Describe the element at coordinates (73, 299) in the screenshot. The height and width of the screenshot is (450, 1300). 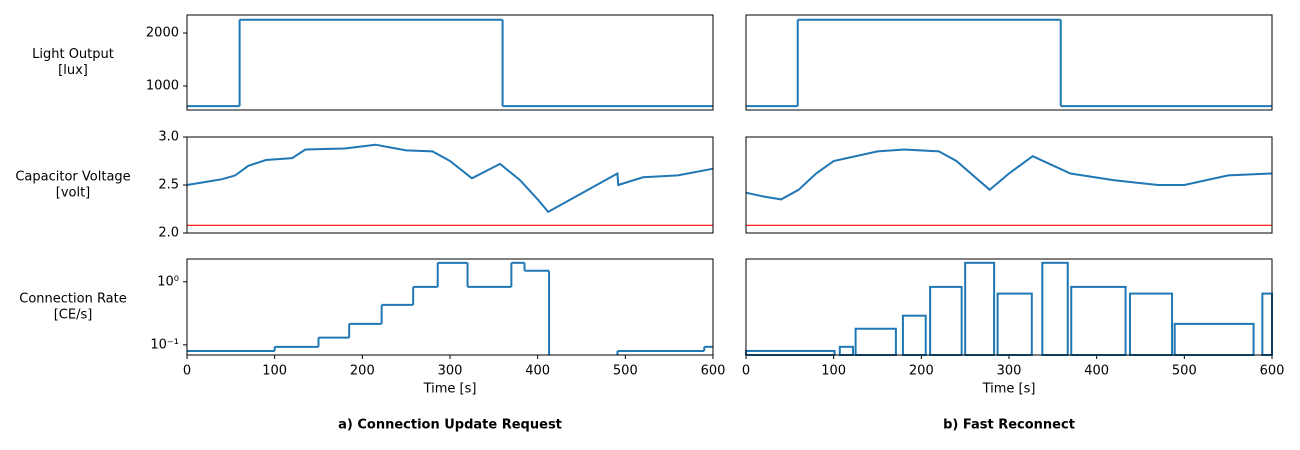
I see `y-axis-label: Connection Rate` at that location.